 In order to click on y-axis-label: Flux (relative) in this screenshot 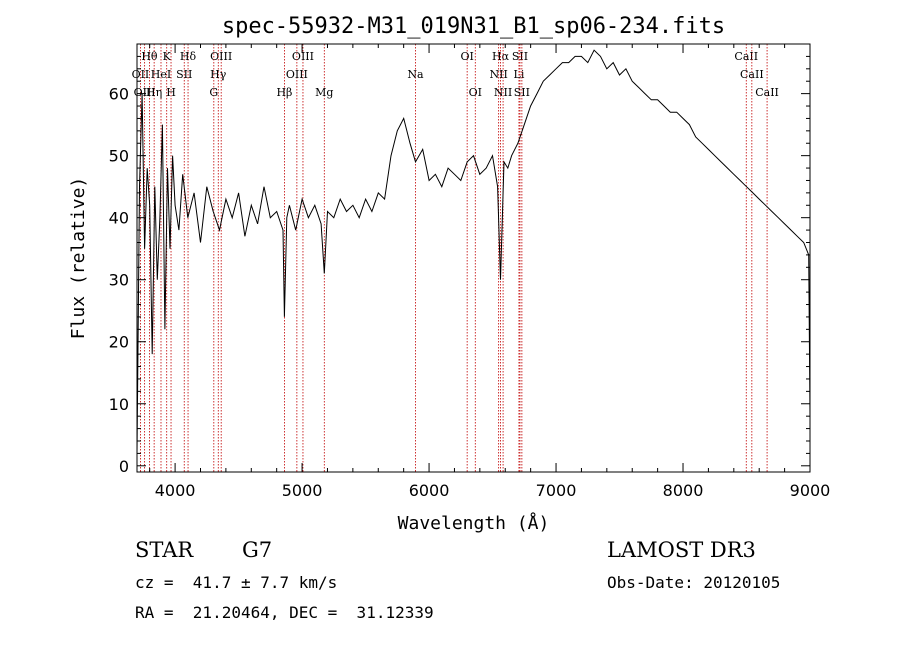, I will do `click(78, 258)`.